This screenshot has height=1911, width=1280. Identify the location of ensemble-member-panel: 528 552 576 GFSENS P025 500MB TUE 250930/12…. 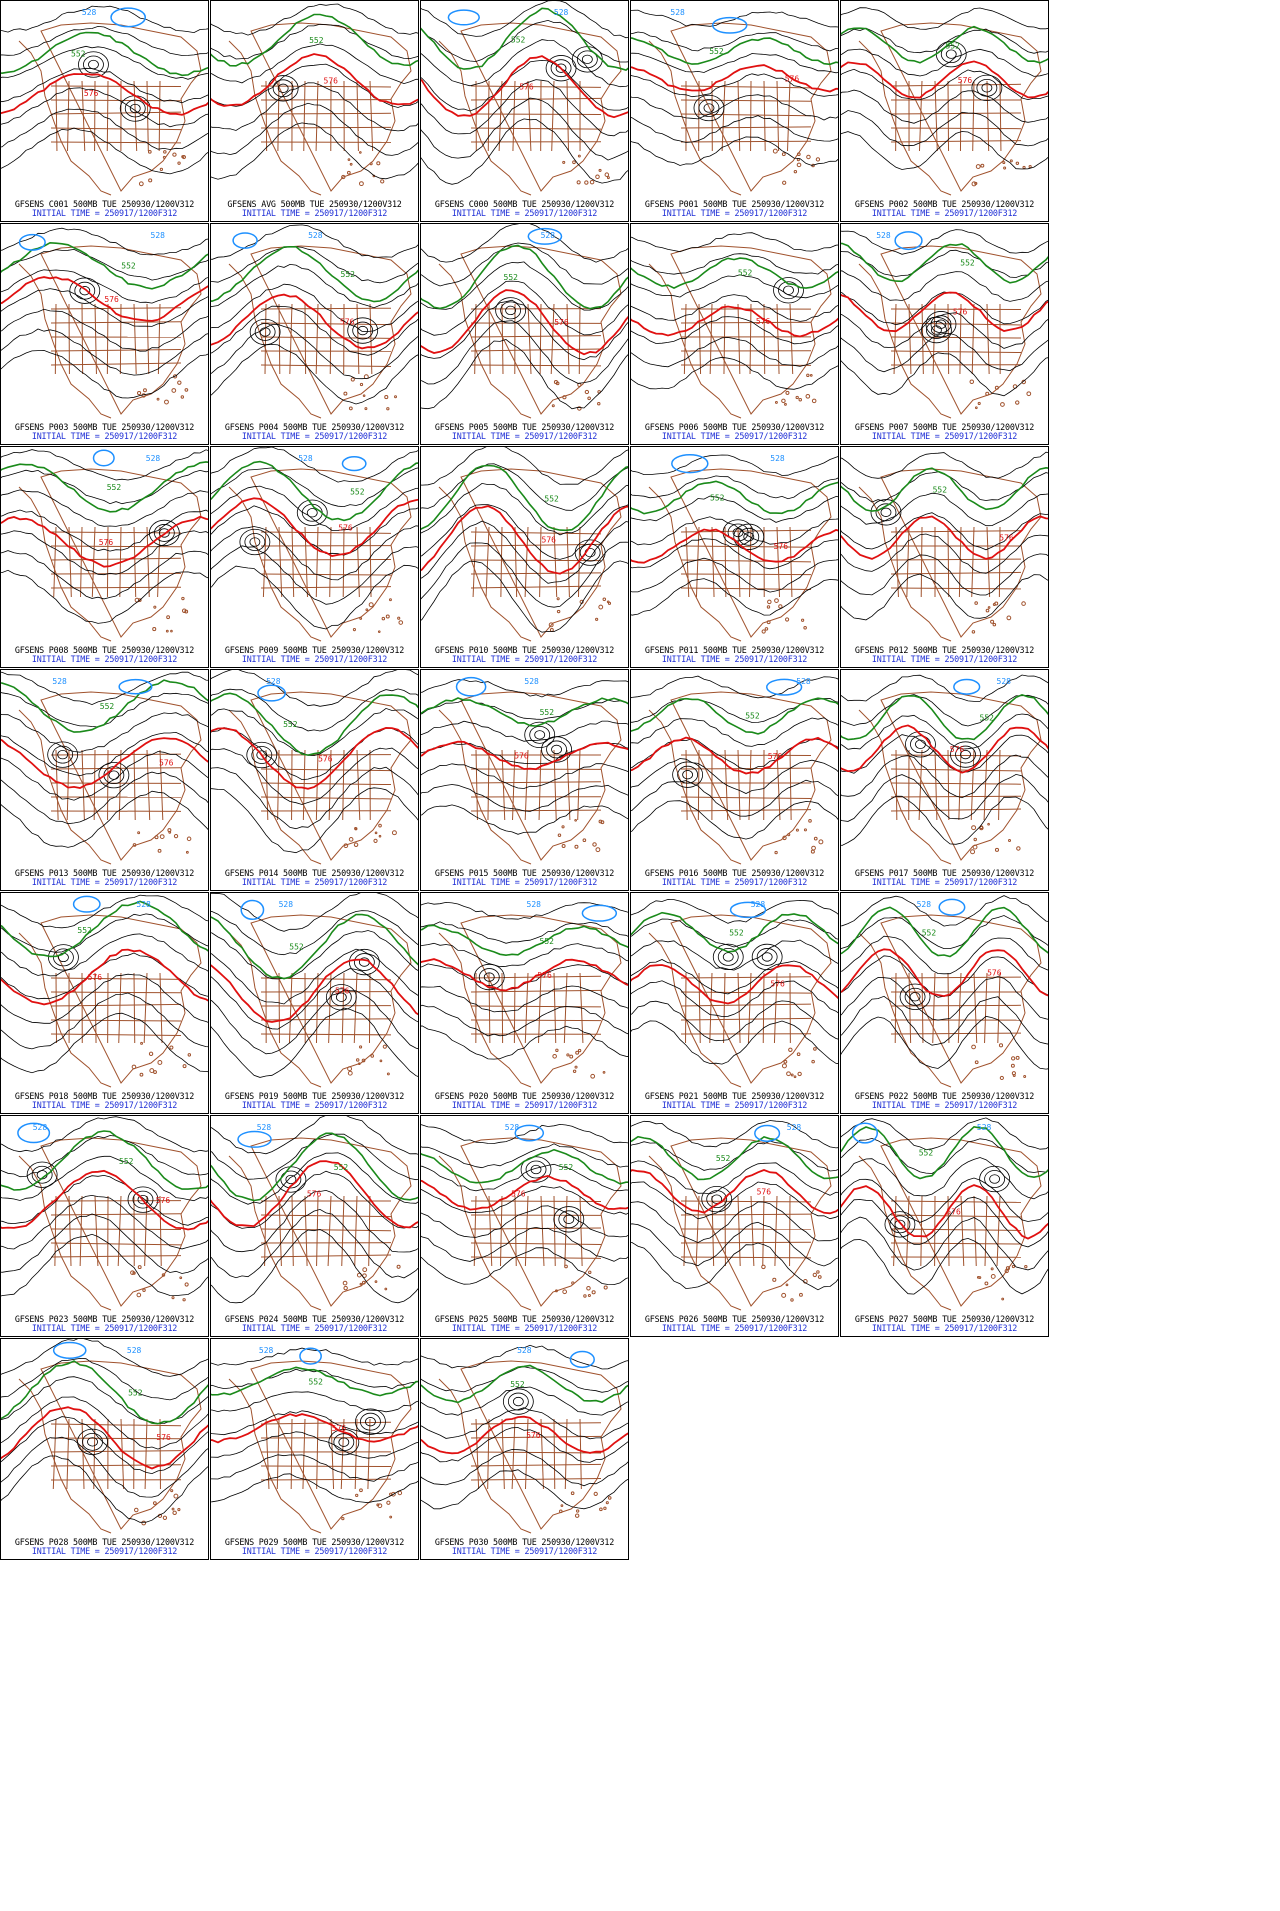
(524, 1226).